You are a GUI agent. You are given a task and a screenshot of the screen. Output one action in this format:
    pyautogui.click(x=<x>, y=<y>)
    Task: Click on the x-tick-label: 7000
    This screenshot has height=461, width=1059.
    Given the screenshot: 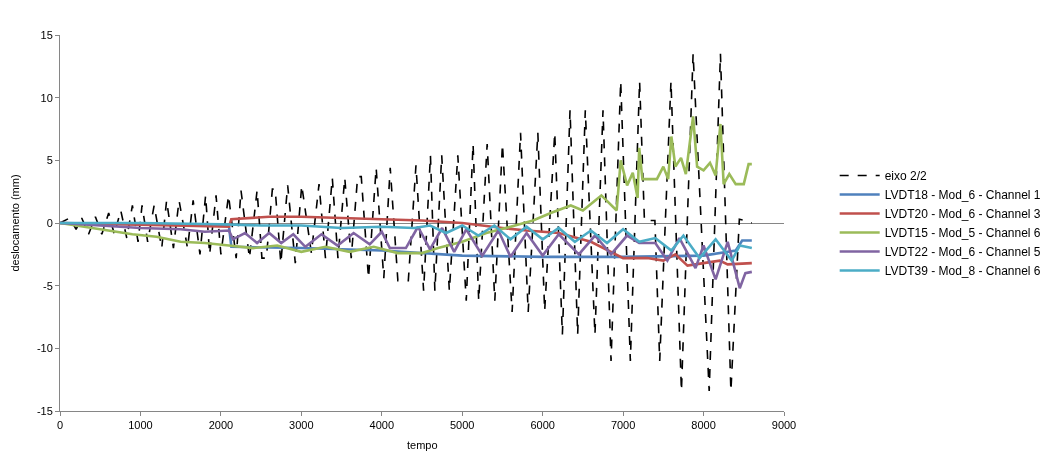 What is the action you would take?
    pyautogui.click(x=623, y=425)
    